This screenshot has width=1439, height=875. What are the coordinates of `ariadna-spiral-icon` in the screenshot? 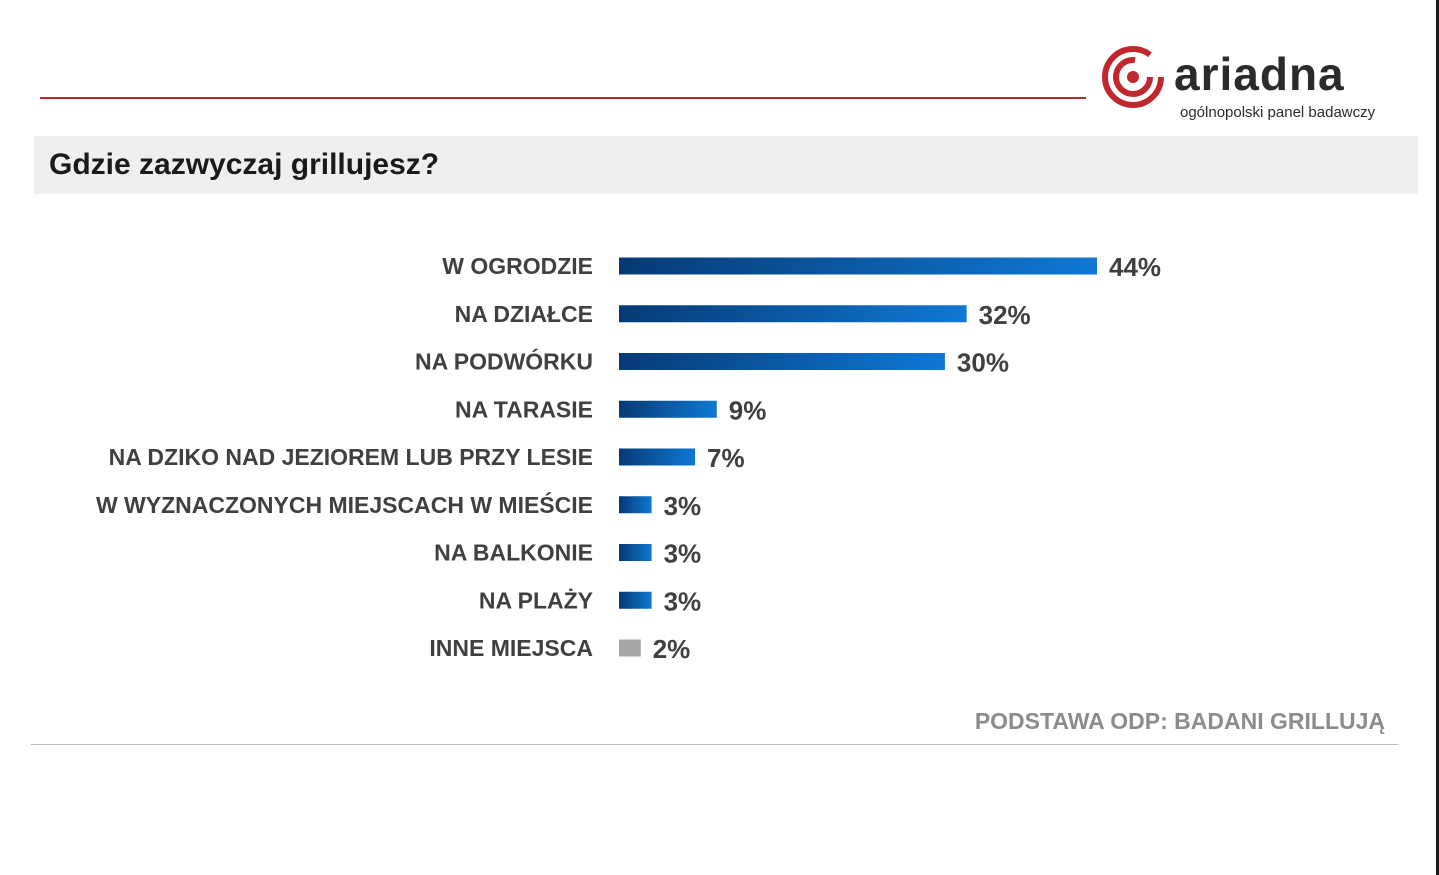 It's located at (1133, 77).